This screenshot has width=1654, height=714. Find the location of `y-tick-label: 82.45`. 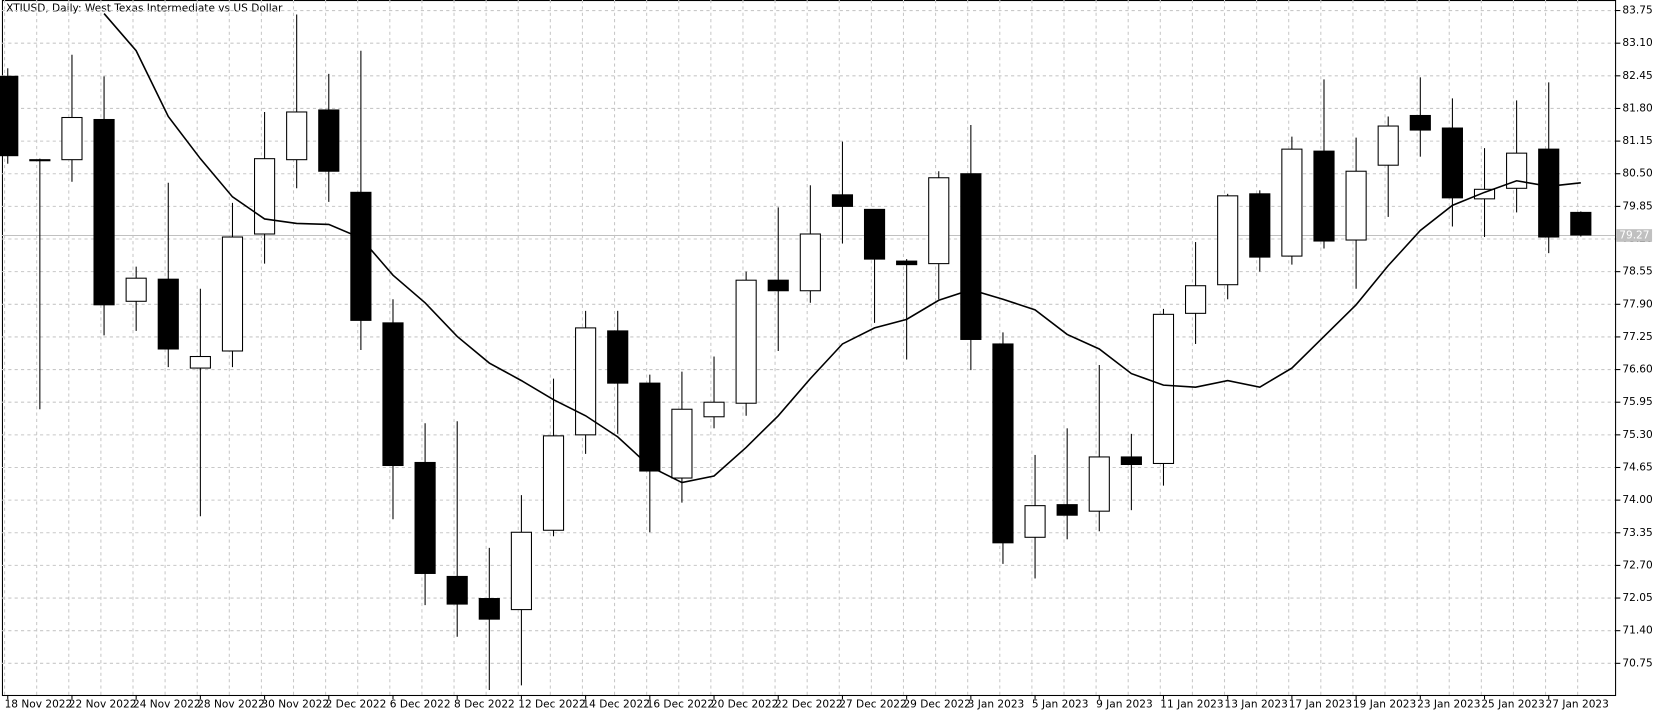

y-tick-label: 82.45 is located at coordinates (1637, 76).